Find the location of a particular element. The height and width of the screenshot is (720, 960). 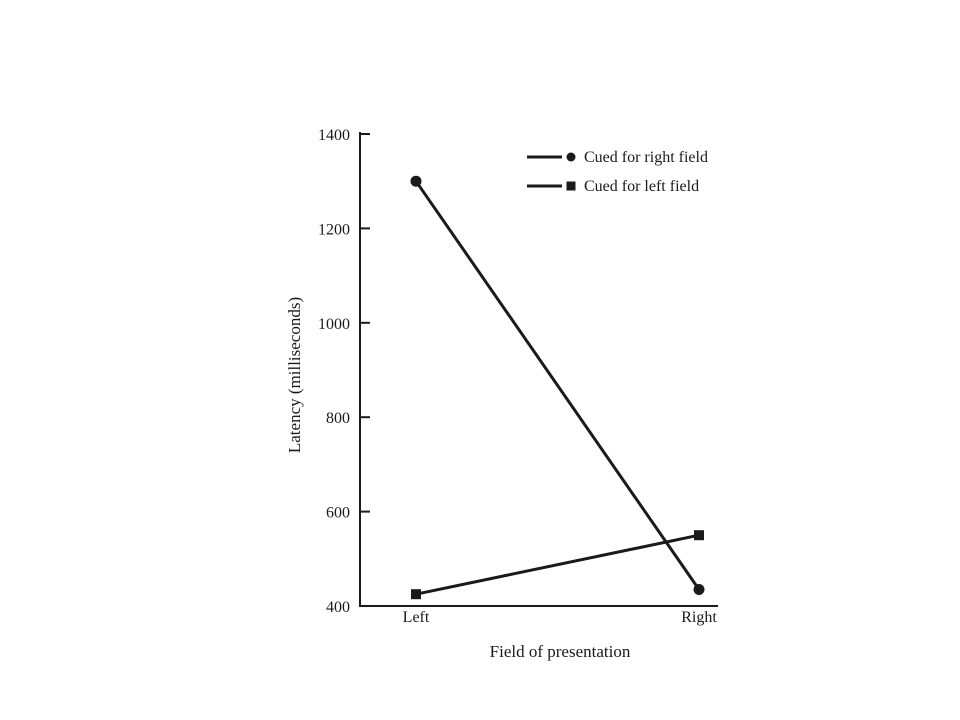

legend: Cued for right field Cued for left field is located at coordinates (617, 172).